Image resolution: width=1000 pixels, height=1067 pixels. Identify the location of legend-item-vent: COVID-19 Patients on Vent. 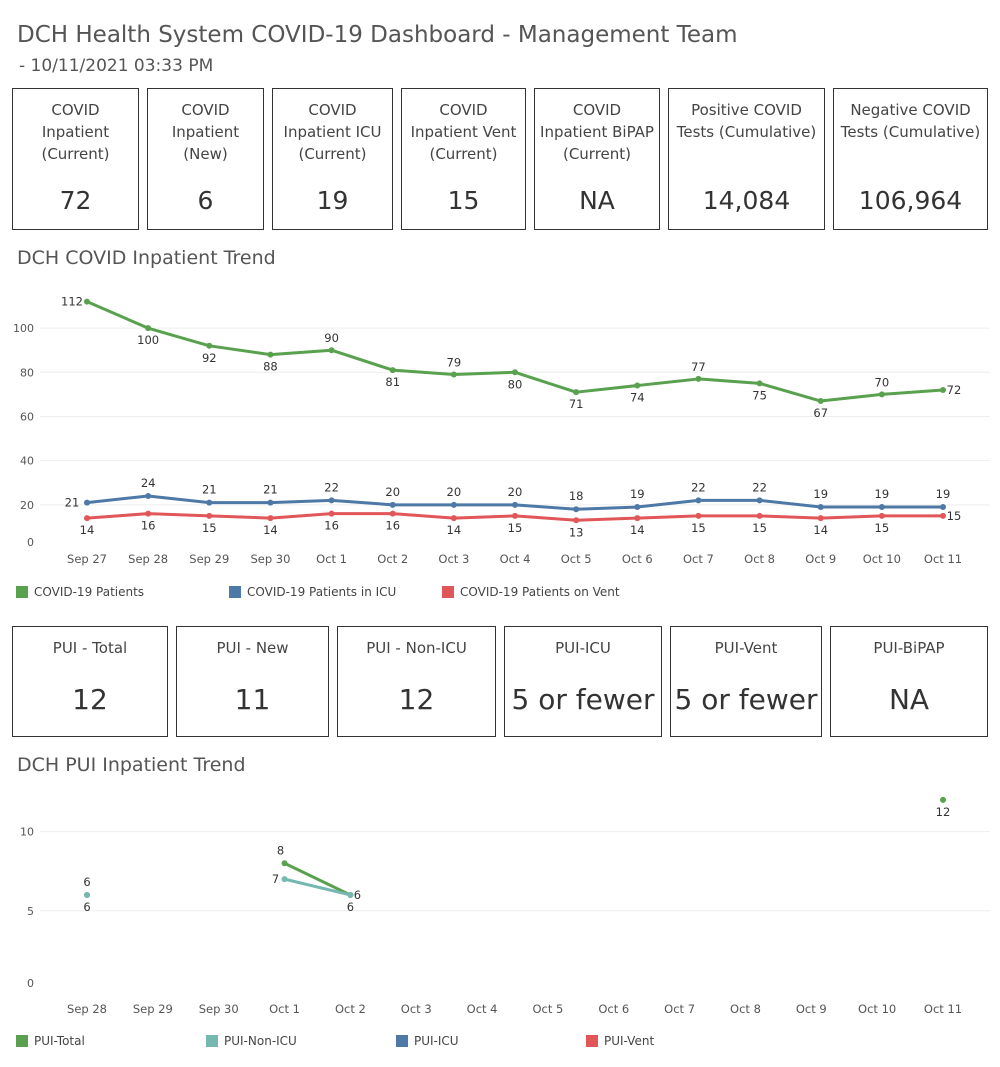
(548, 592).